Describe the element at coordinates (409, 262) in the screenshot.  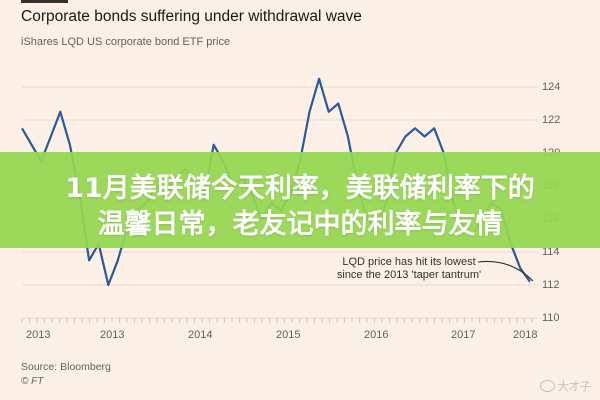
I see `annotation-line-1: LQD price has hit its lowest` at that location.